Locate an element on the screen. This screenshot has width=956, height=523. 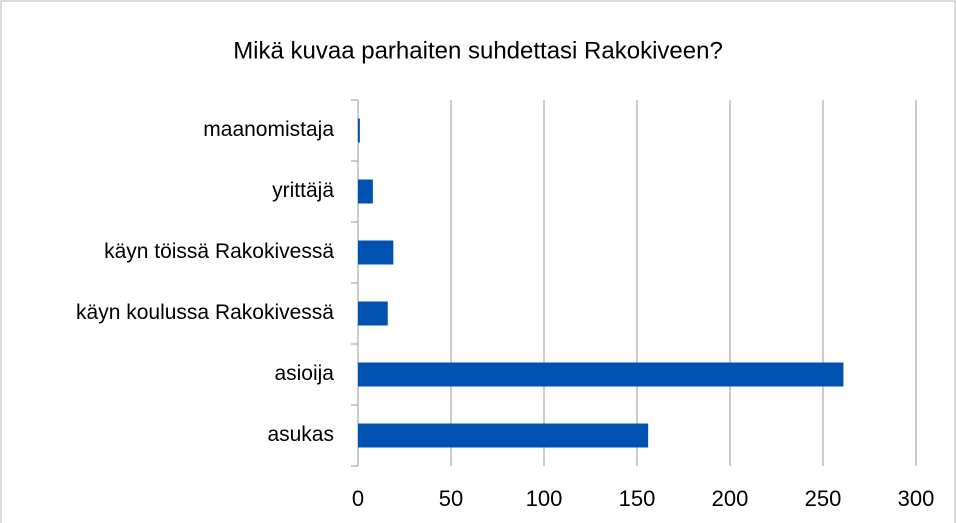
y-tick-label: yrittäjä is located at coordinates (303, 190).